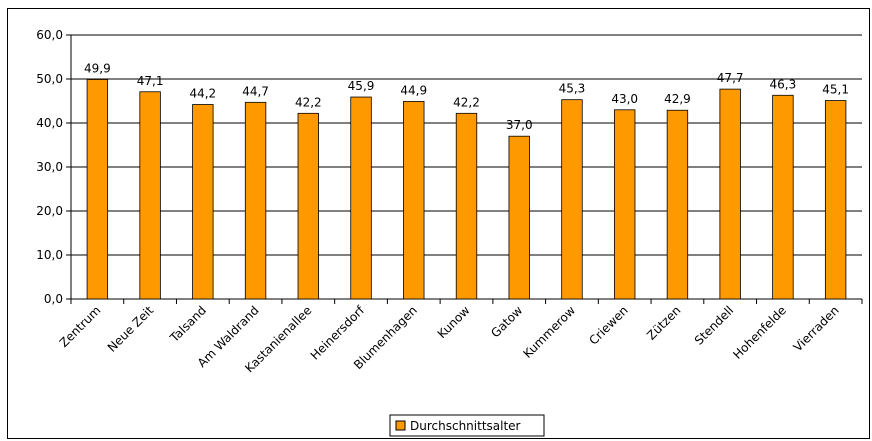  I want to click on data-label: 42,9, so click(677, 99).